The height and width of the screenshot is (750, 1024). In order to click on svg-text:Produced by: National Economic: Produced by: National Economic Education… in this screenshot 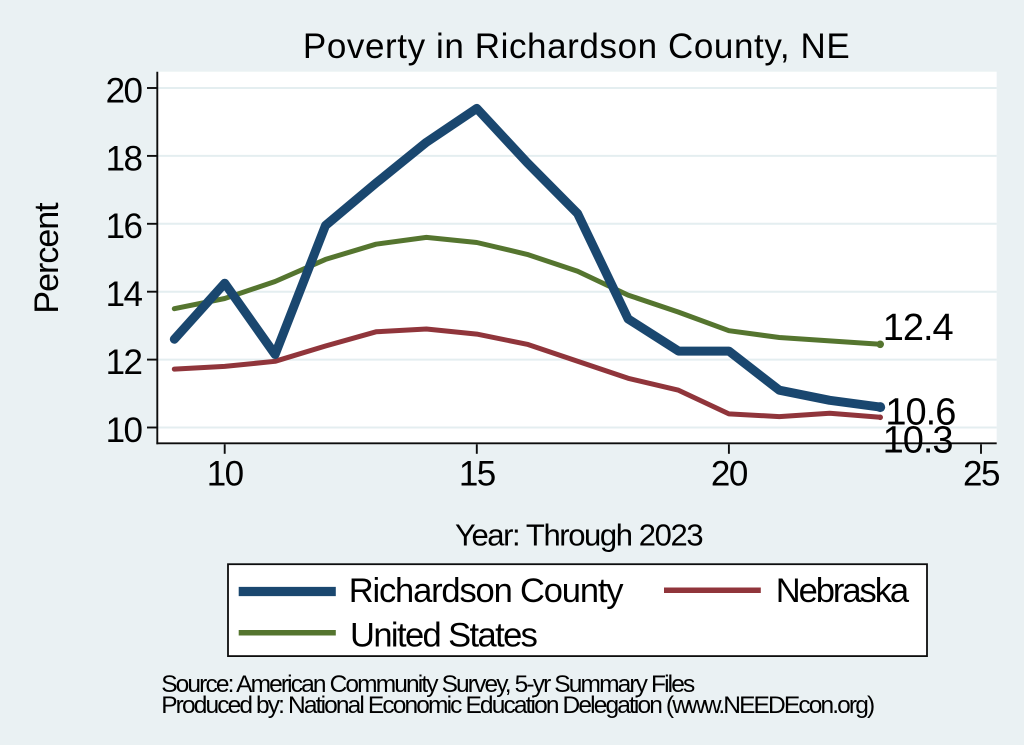, I will do `click(517, 705)`.